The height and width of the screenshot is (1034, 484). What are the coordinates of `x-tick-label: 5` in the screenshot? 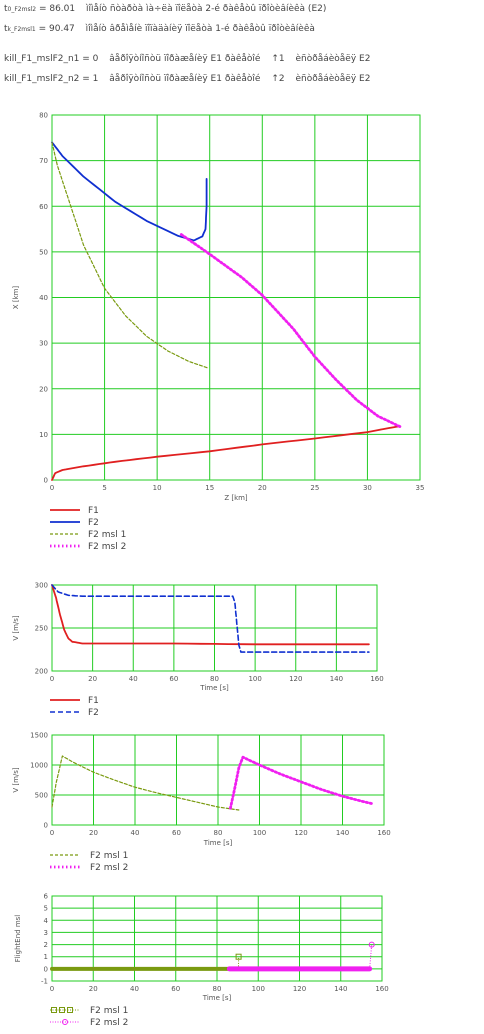 It's located at (104, 488).